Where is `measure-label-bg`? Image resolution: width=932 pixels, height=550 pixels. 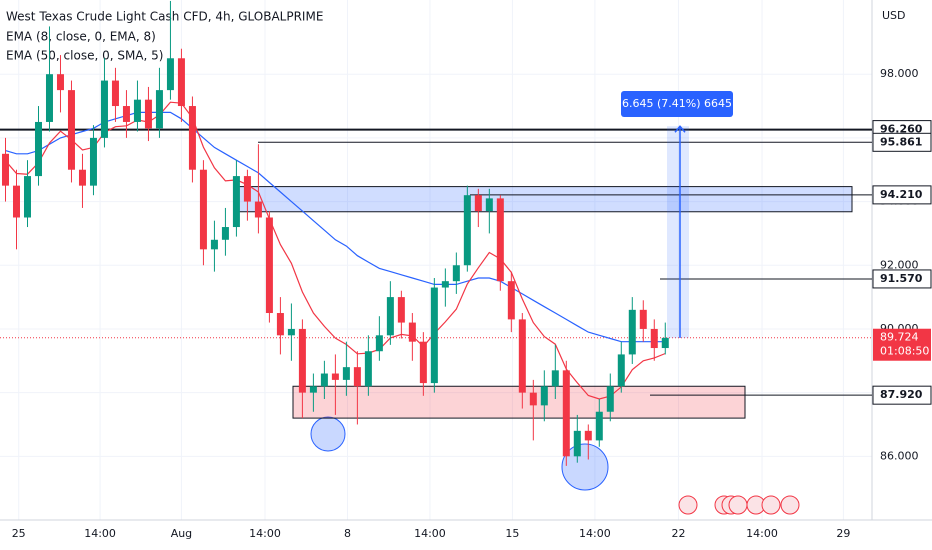 measure-label-bg is located at coordinates (677, 104).